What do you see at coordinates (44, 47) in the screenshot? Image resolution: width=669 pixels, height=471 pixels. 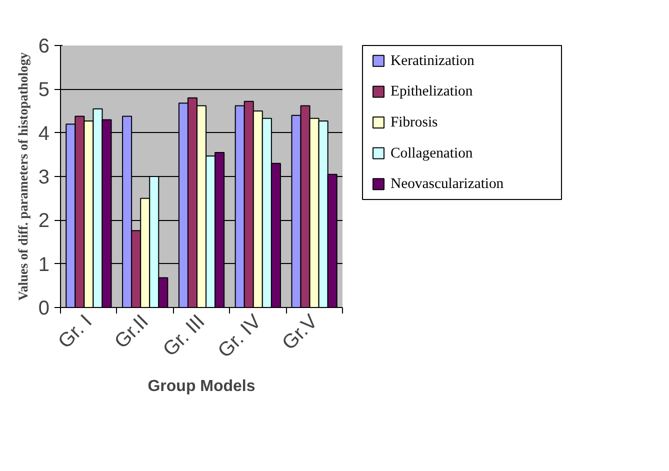 I see `y-tick-label: 6` at bounding box center [44, 47].